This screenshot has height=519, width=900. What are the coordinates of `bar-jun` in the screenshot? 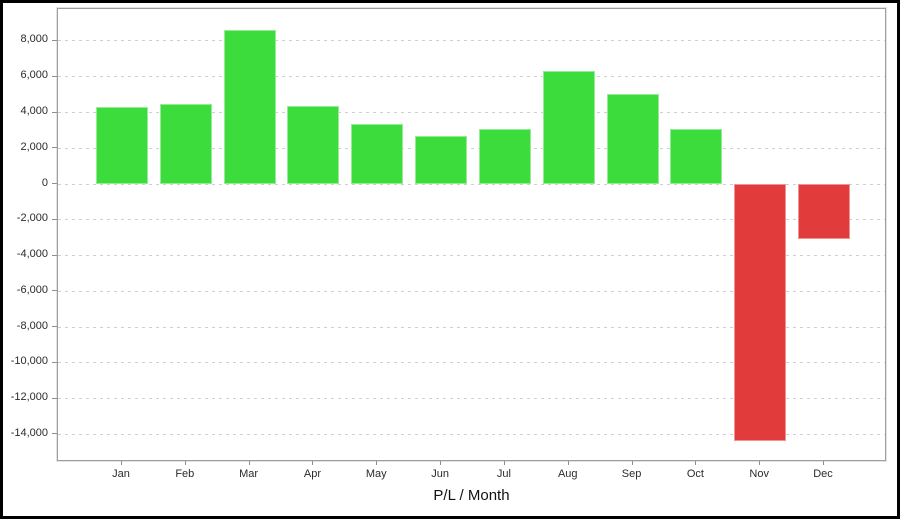 It's located at (441, 159).